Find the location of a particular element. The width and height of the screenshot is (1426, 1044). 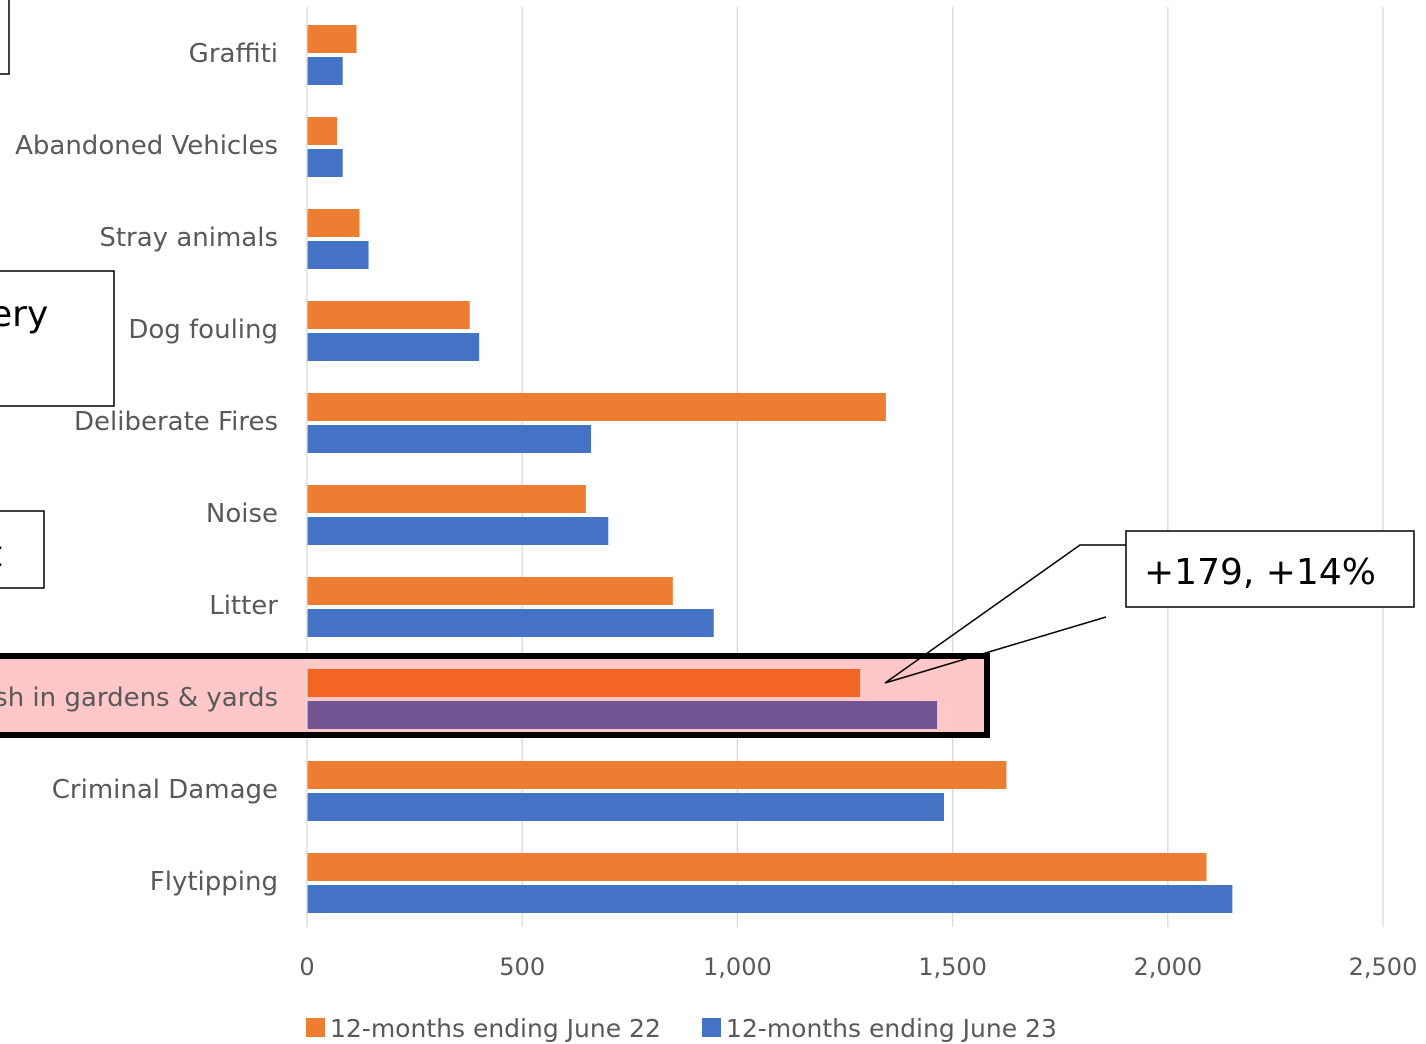

category-label-7: ish in gardens & yards is located at coordinates (139, 698).